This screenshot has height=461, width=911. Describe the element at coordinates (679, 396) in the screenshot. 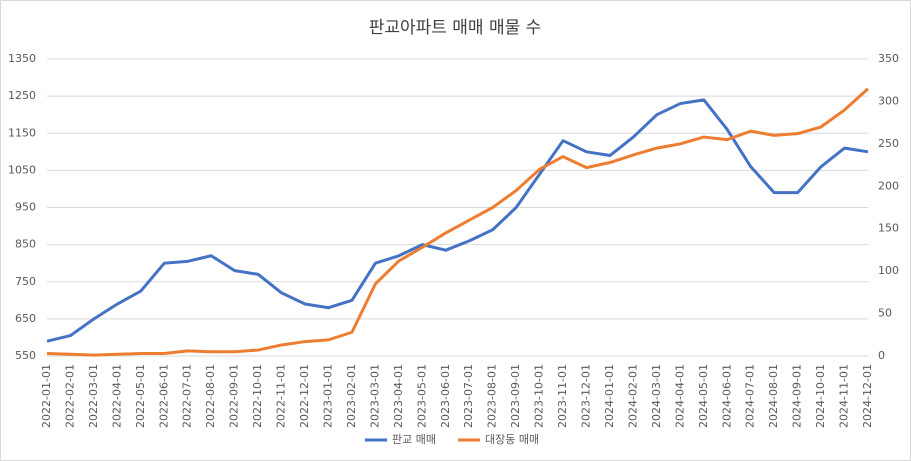

I see `x-tick-label: 2024-04-01` at that location.